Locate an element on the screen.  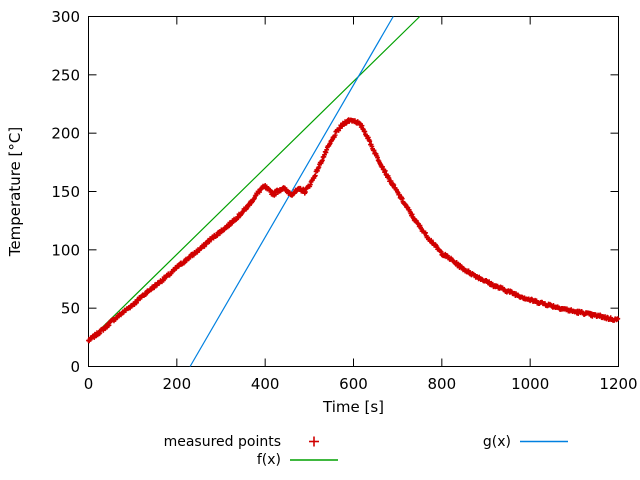
legend-marker-plus-icon is located at coordinates (314, 441).